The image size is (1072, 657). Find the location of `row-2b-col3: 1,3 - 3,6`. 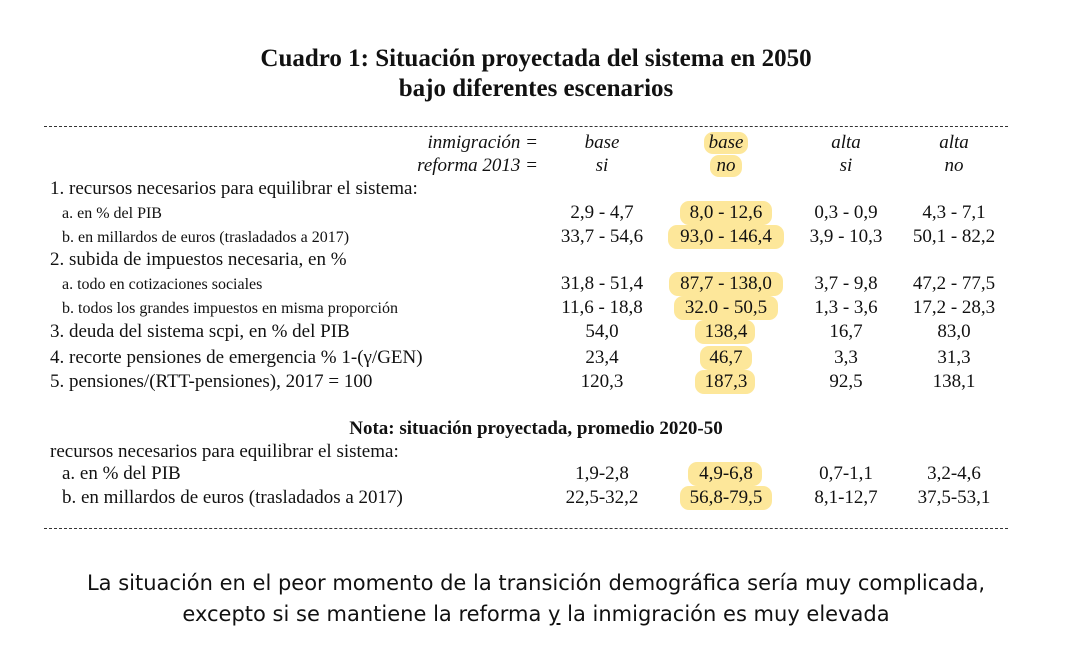

row-2b-col3: 1,3 - 3,6 is located at coordinates (846, 307).